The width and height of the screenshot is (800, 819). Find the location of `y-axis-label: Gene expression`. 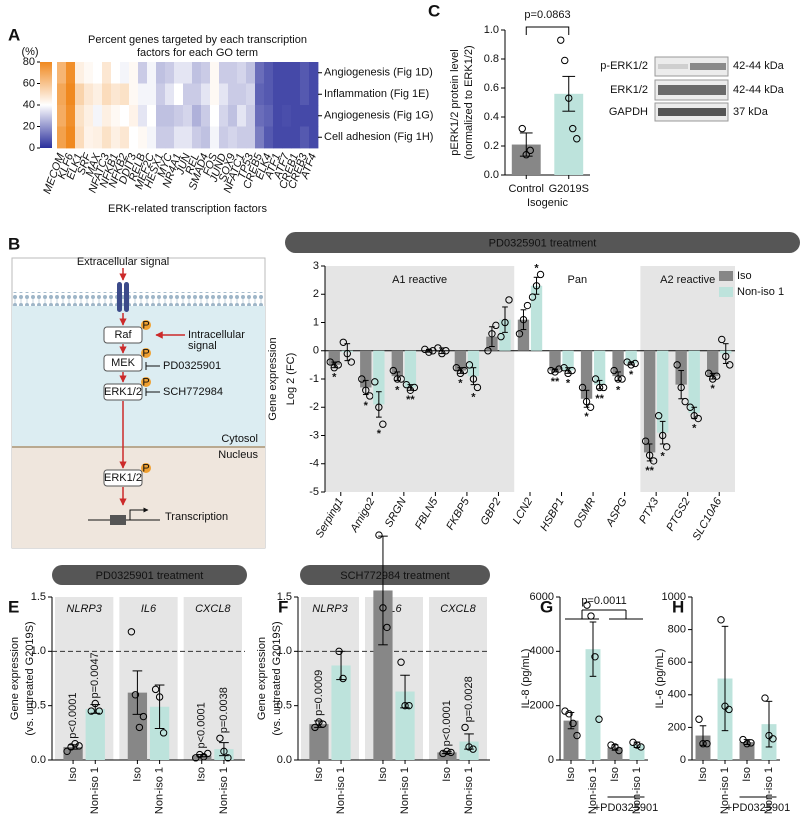

y-axis-label: Gene expression is located at coordinates (262, 678).